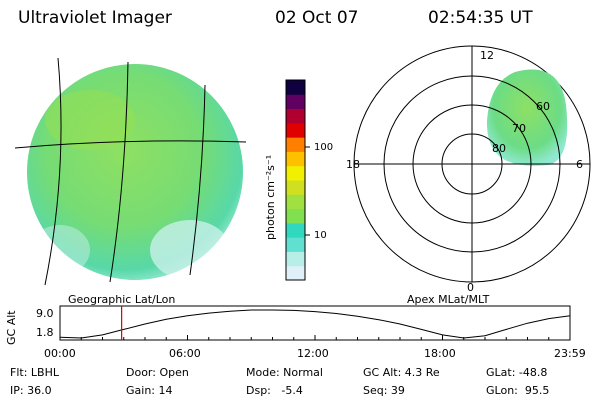 The width and height of the screenshot is (600, 400). Describe the element at coordinates (45, 313) in the screenshot. I see `timeseries-ymax: 9.0` at that location.